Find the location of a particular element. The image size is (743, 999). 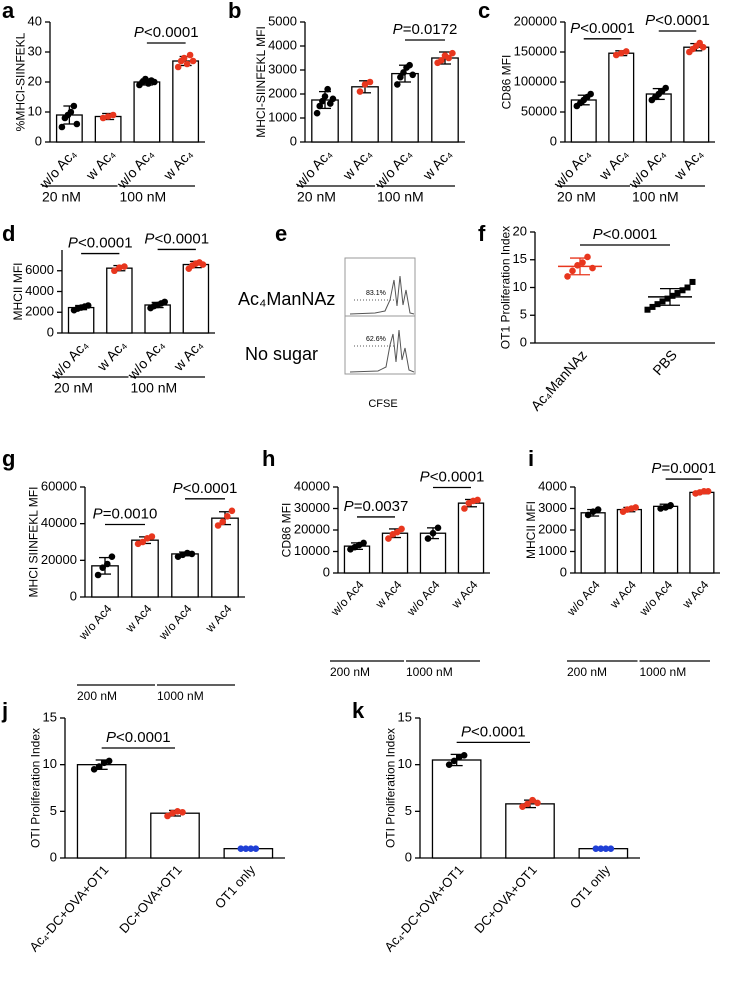

panel-letter: f is located at coordinates (482, 233).